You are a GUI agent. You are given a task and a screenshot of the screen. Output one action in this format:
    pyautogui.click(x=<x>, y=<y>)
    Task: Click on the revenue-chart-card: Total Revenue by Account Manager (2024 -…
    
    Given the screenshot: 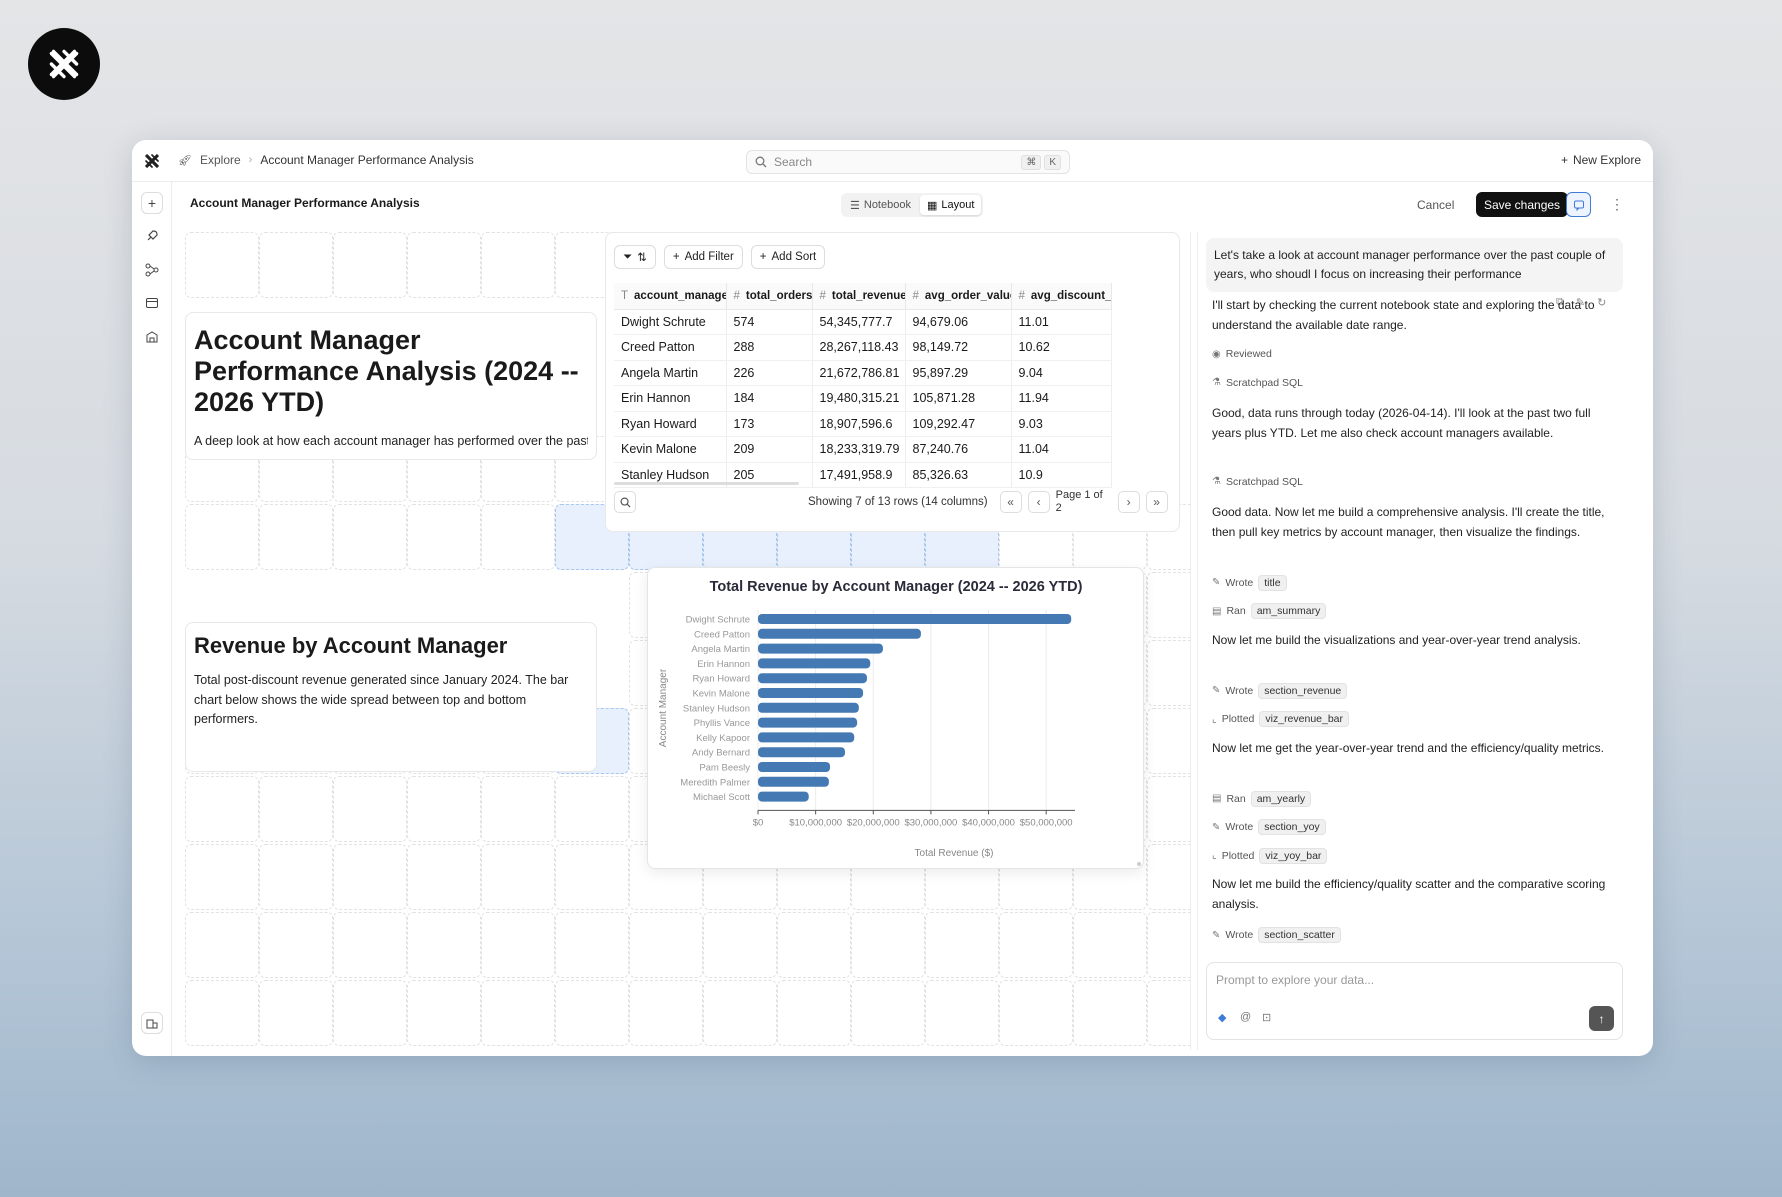 What is the action you would take?
    pyautogui.click(x=895, y=718)
    